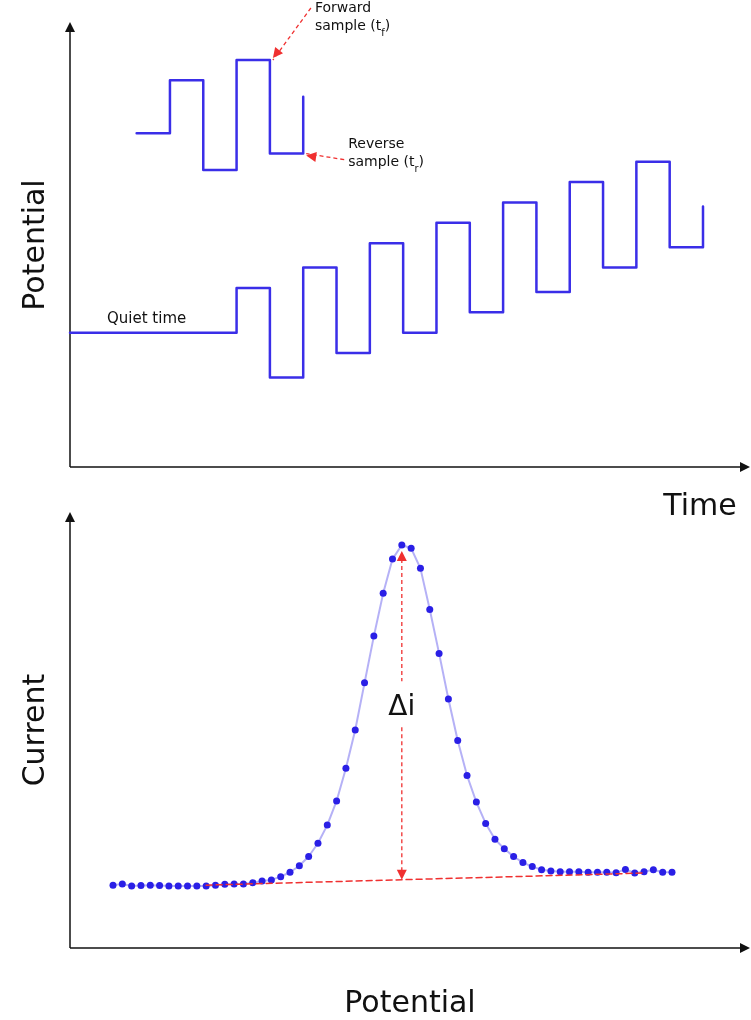 The height and width of the screenshot is (1020, 751). What do you see at coordinates (699, 504) in the screenshot?
I see `x-axis-title: Time` at bounding box center [699, 504].